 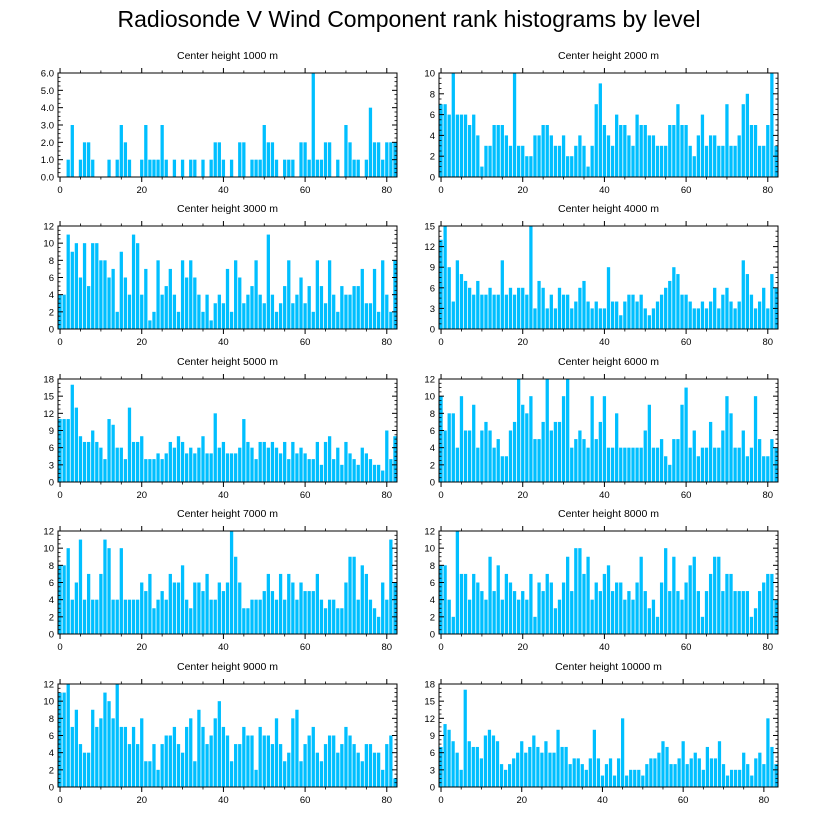 I want to click on x-tick-label: 20, so click(x=141, y=190).